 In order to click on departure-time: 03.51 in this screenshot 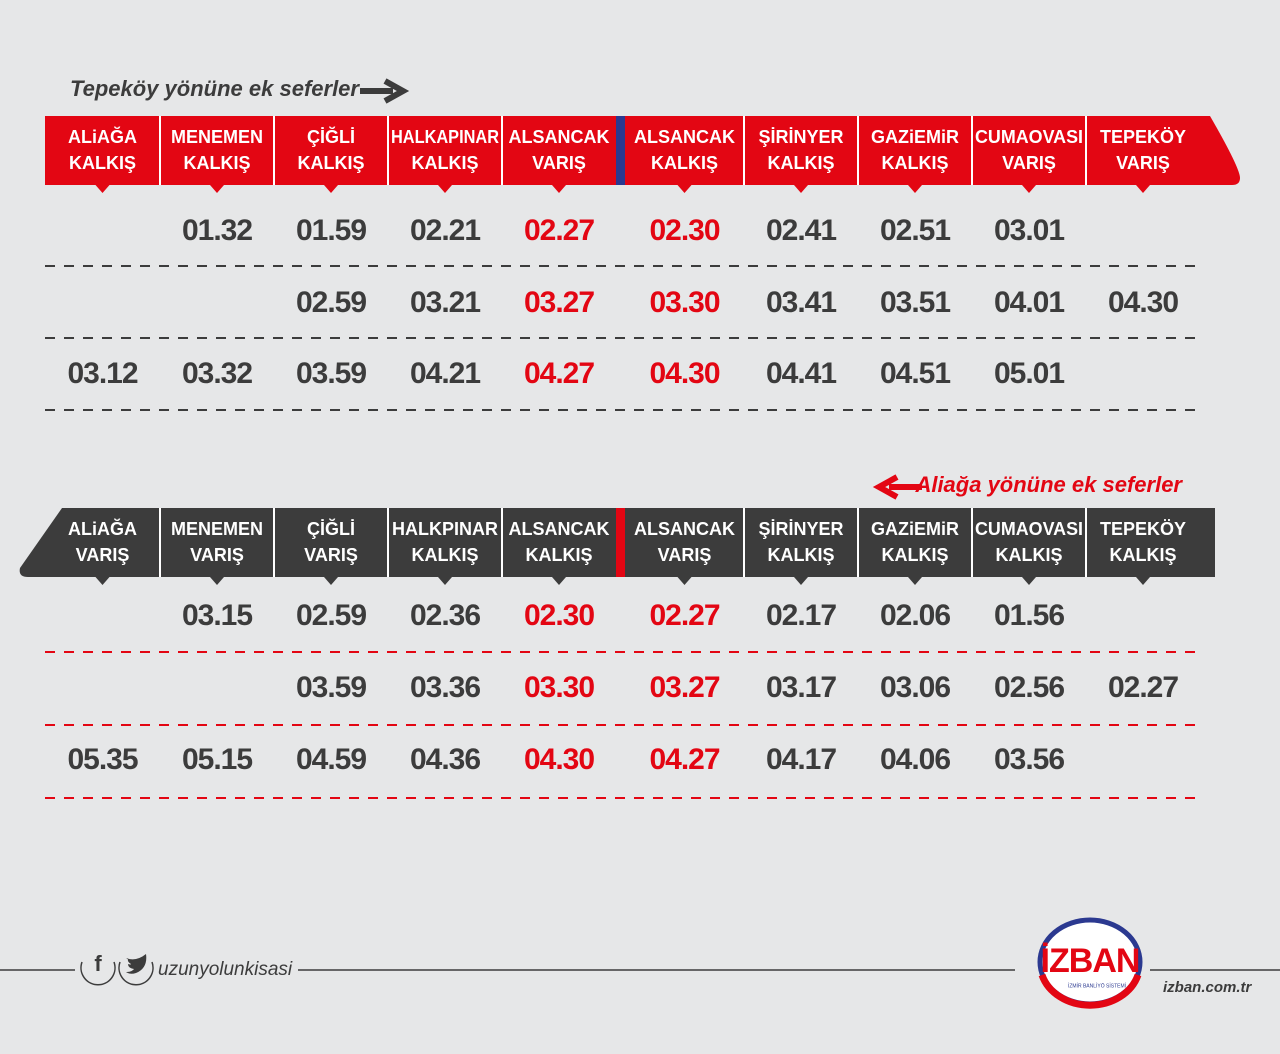, I will do `click(915, 302)`.